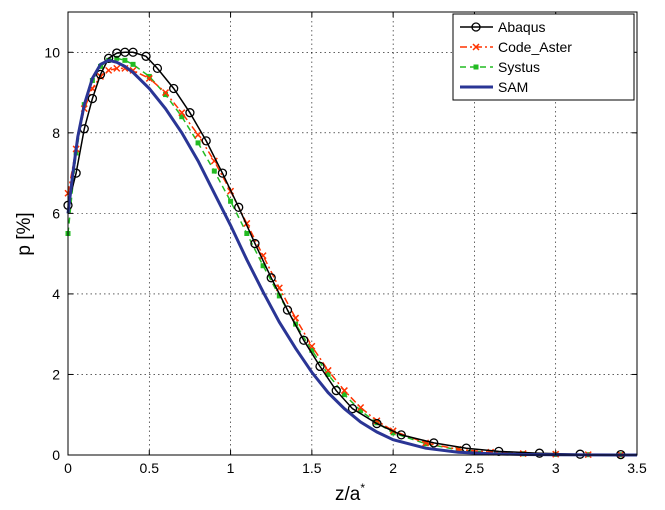 The image size is (665, 510). What do you see at coordinates (56, 294) in the screenshot?
I see `y-tick-label: 4` at bounding box center [56, 294].